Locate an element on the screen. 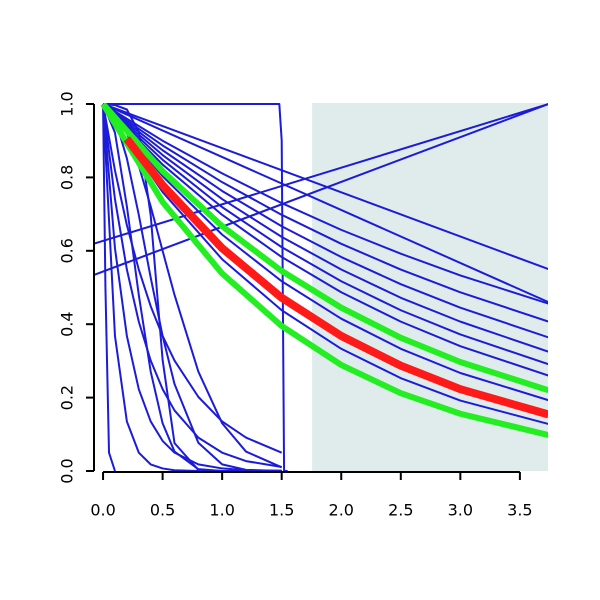  x-tick-label: 2.5 is located at coordinates (400, 510).